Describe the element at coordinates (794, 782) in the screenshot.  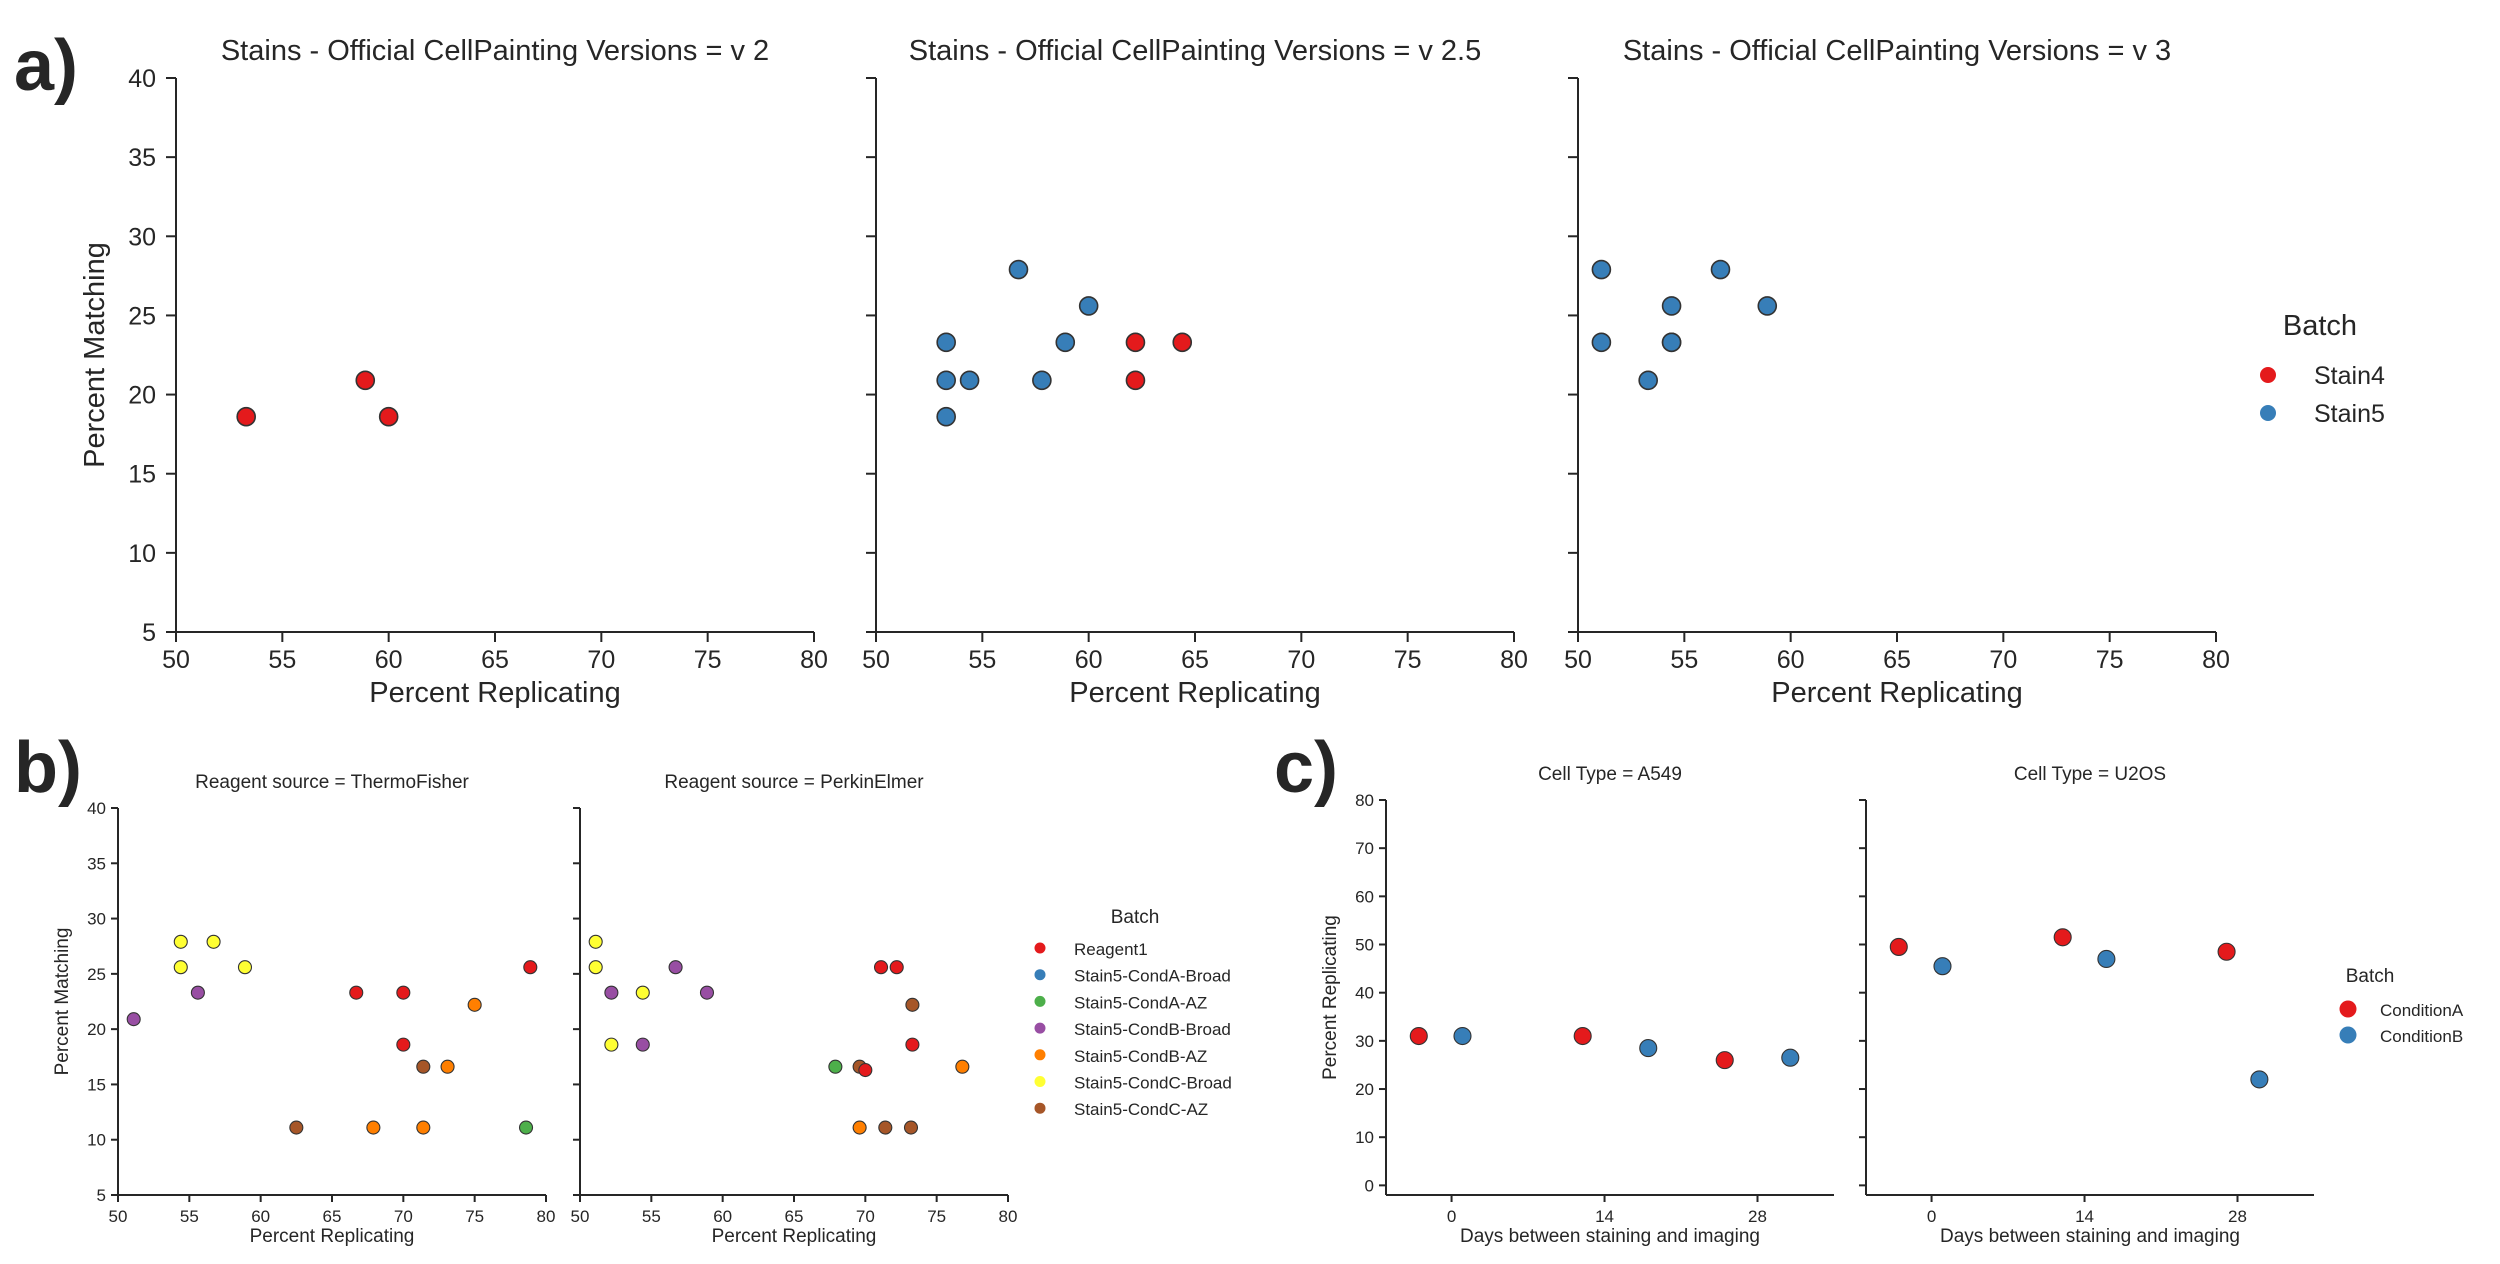
I see `facet-title: Reagent source = PerkinElmer` at that location.